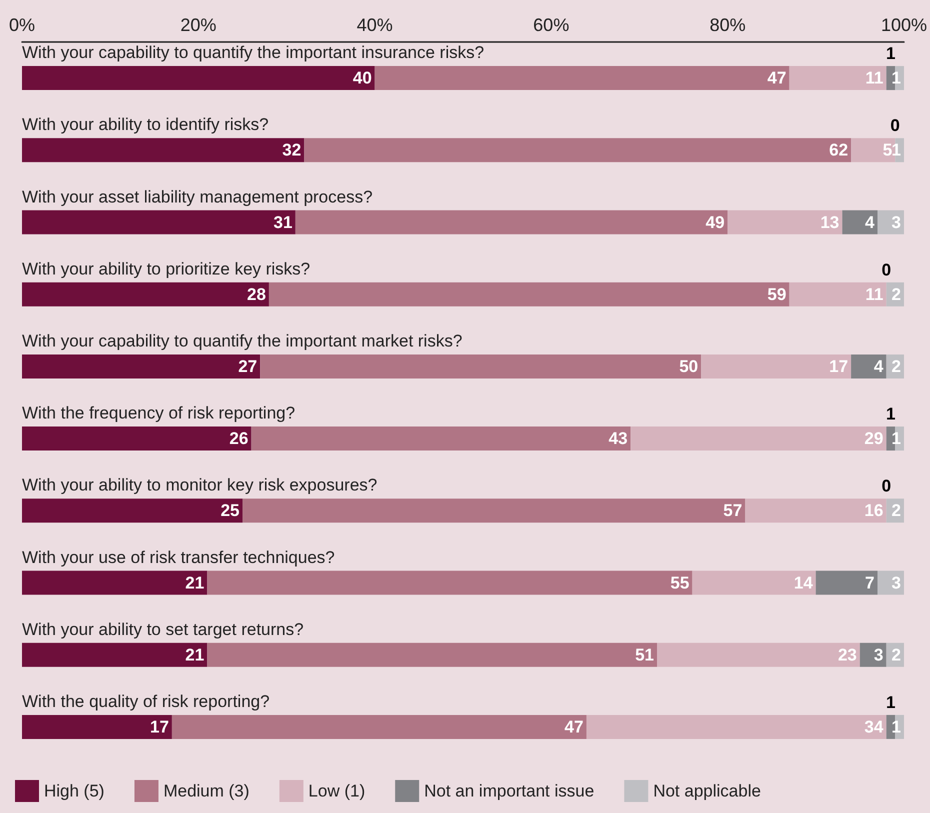 Image resolution: width=930 pixels, height=813 pixels. What do you see at coordinates (551, 25) in the screenshot?
I see `x-tick-label: 60%` at bounding box center [551, 25].